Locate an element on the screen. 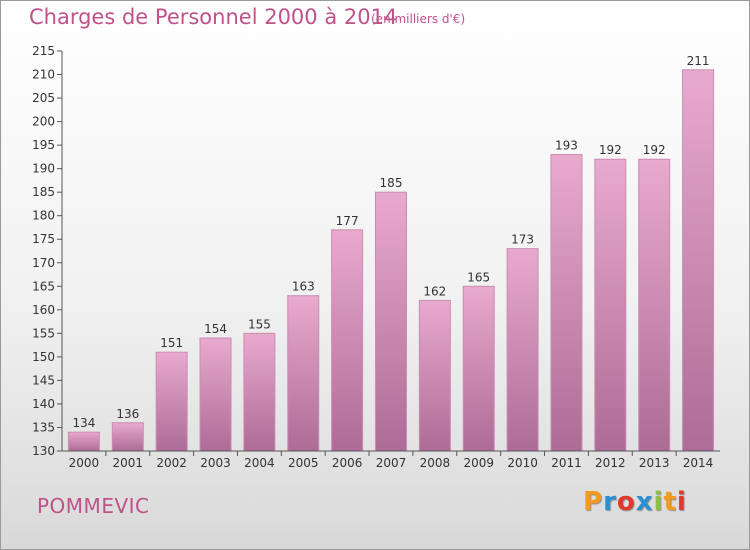 This screenshot has width=750, height=550. data-label-2011: 193 is located at coordinates (566, 146).